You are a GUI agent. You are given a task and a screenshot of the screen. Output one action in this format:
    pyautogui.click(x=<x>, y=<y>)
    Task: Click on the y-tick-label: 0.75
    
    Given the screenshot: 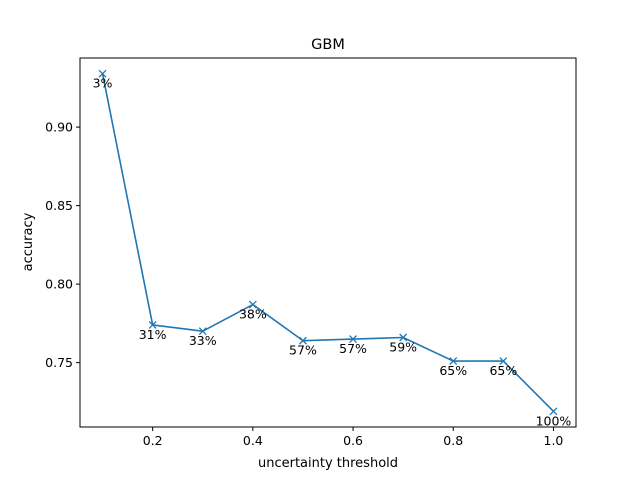 What is the action you would take?
    pyautogui.click(x=59, y=362)
    